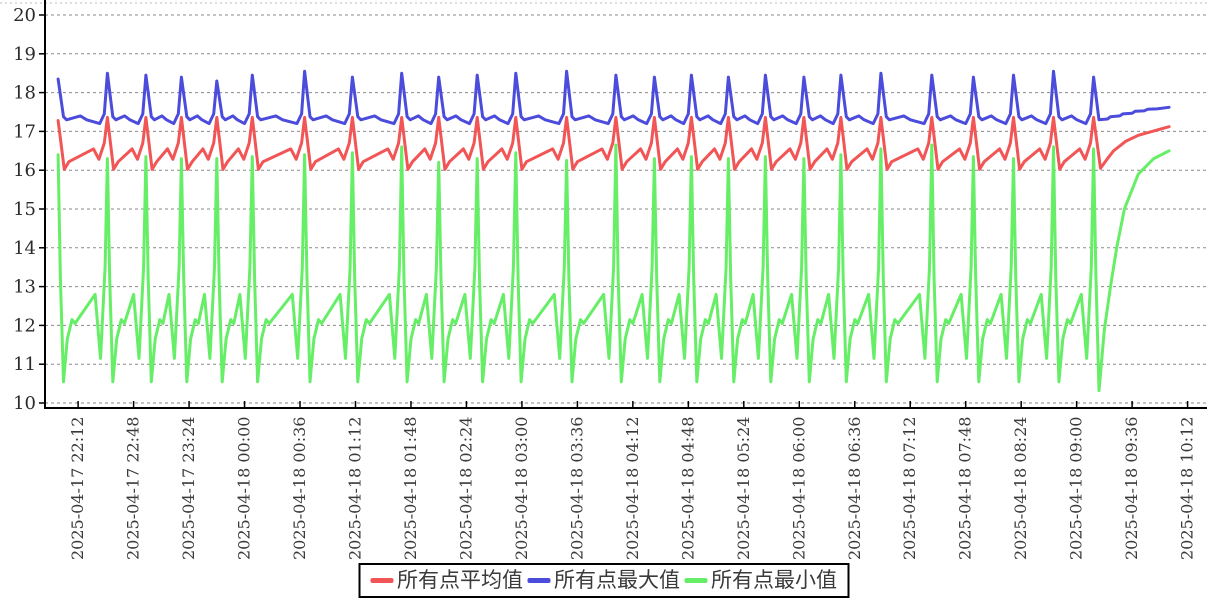 This screenshot has height=604, width=1207. I want to click on x-tick-label: 2025-04-18 09:36, so click(1131, 488).